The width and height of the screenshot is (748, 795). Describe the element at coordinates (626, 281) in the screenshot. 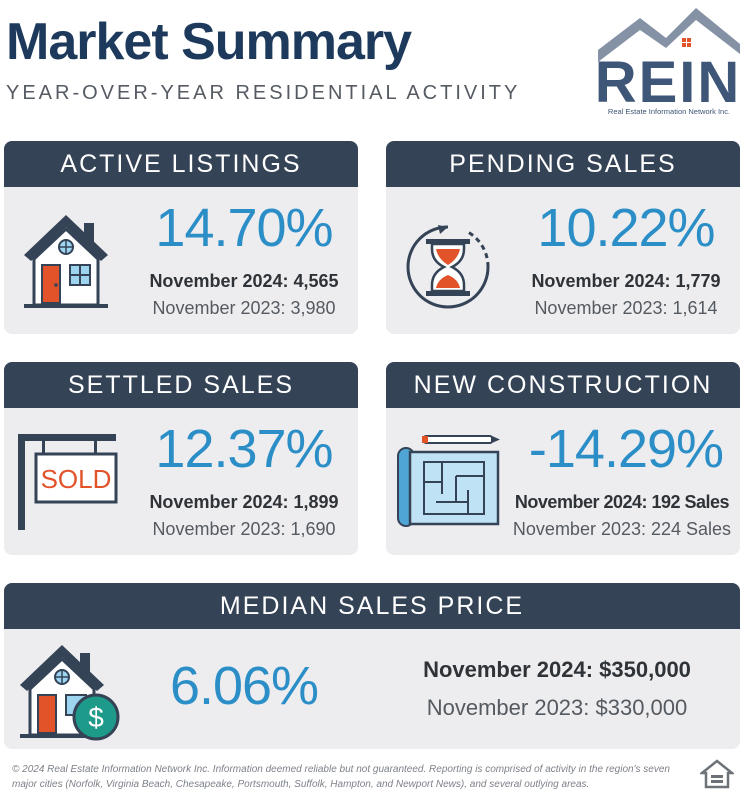

I see `pending-sales-current: November 2024: 1,779` at that location.